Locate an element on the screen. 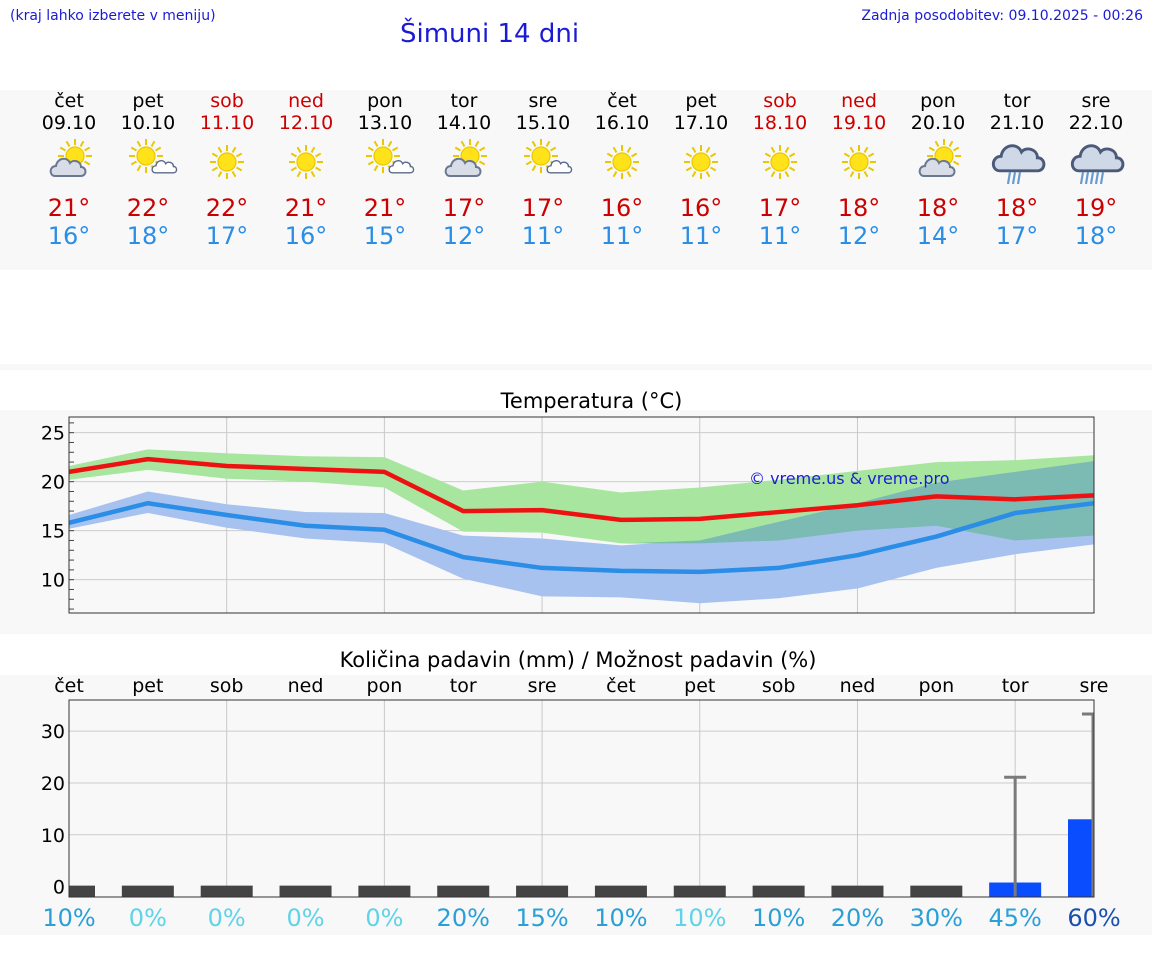 This screenshot has height=975, width=1152. day-column: sre 15.10 17° 11° is located at coordinates (543, 170).